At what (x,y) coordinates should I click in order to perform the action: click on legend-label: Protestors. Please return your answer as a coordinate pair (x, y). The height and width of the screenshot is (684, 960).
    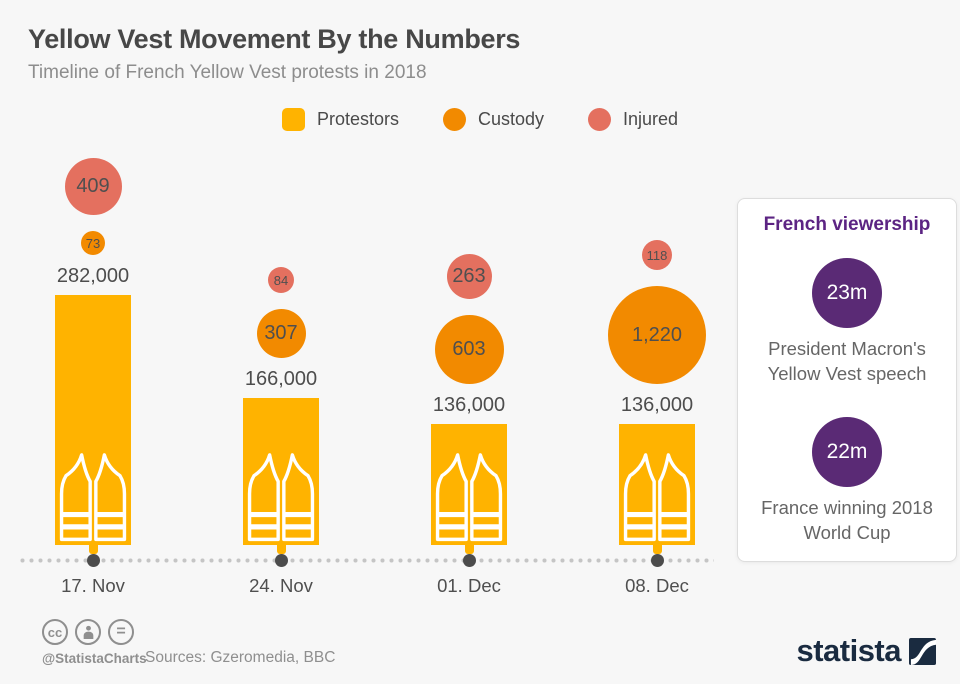
    Looking at the image, I should click on (357, 119).